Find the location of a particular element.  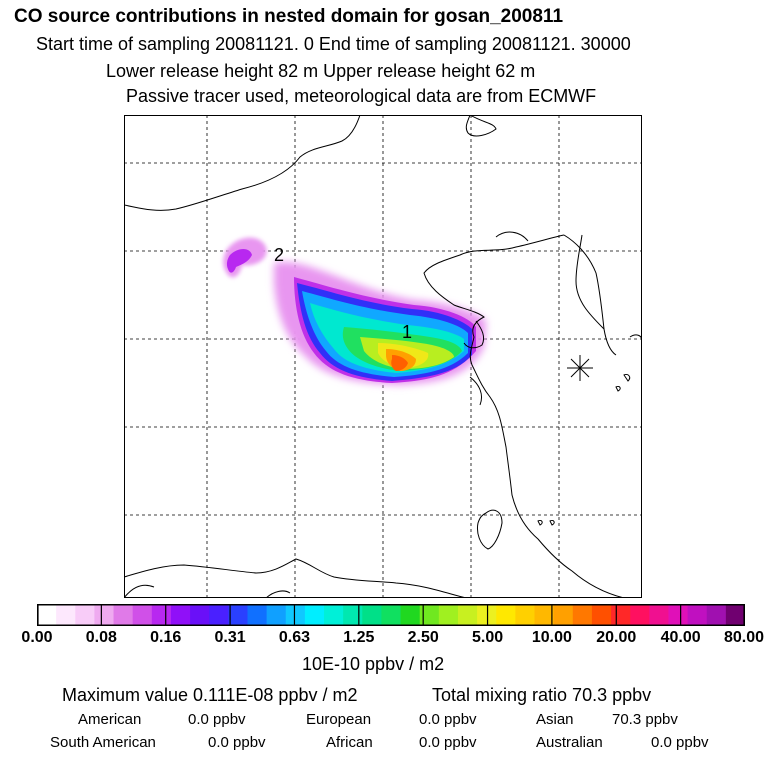

colorbar is located at coordinates (391, 615).